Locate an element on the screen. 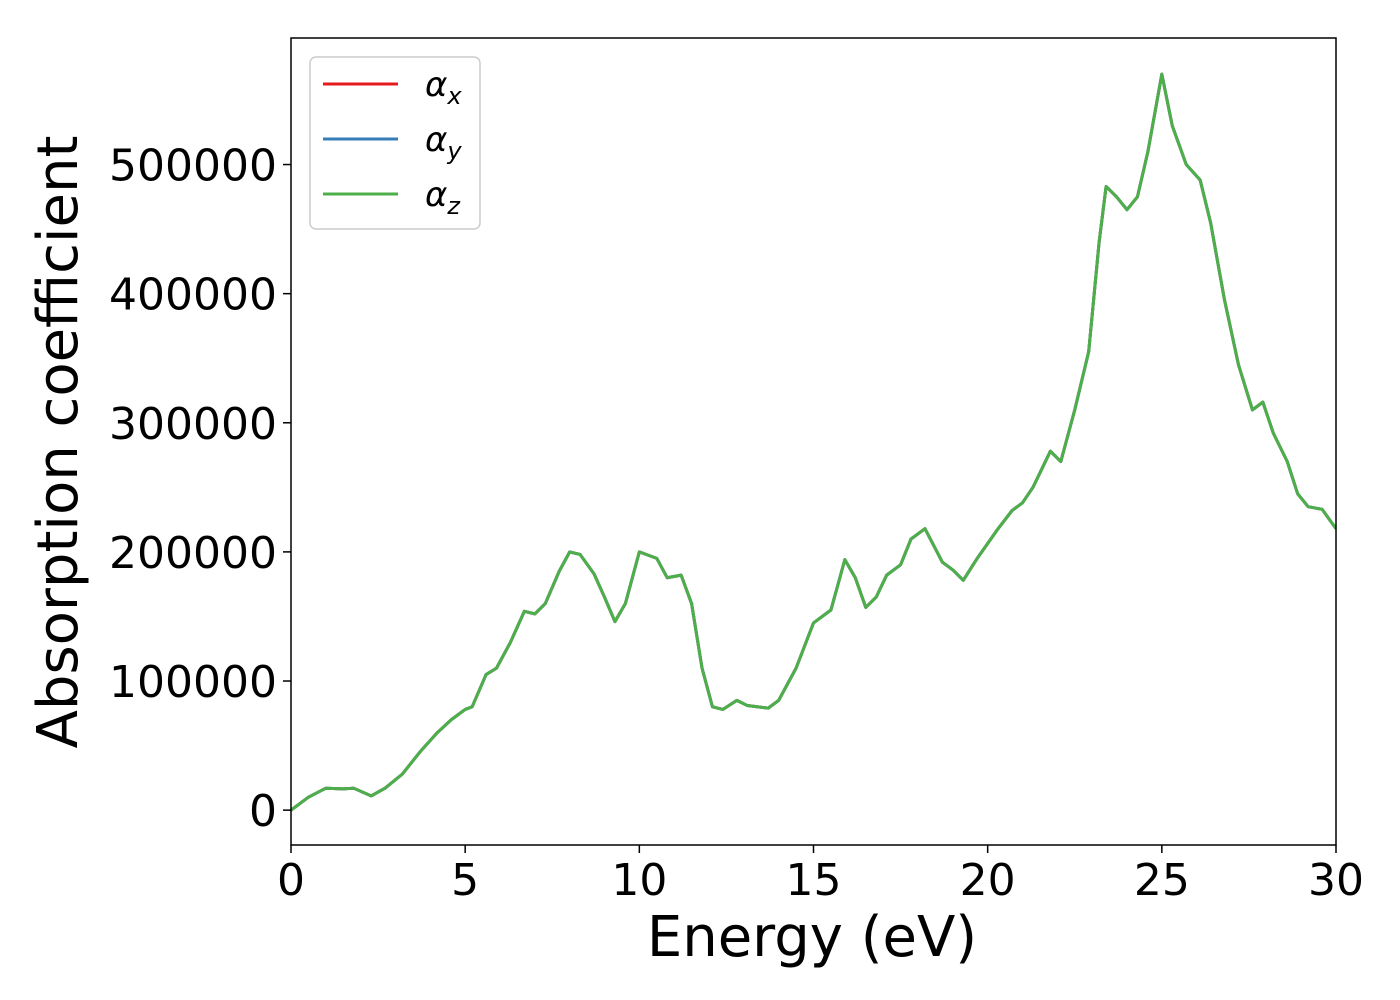  y-tick-label: 100000 is located at coordinates (193, 682).